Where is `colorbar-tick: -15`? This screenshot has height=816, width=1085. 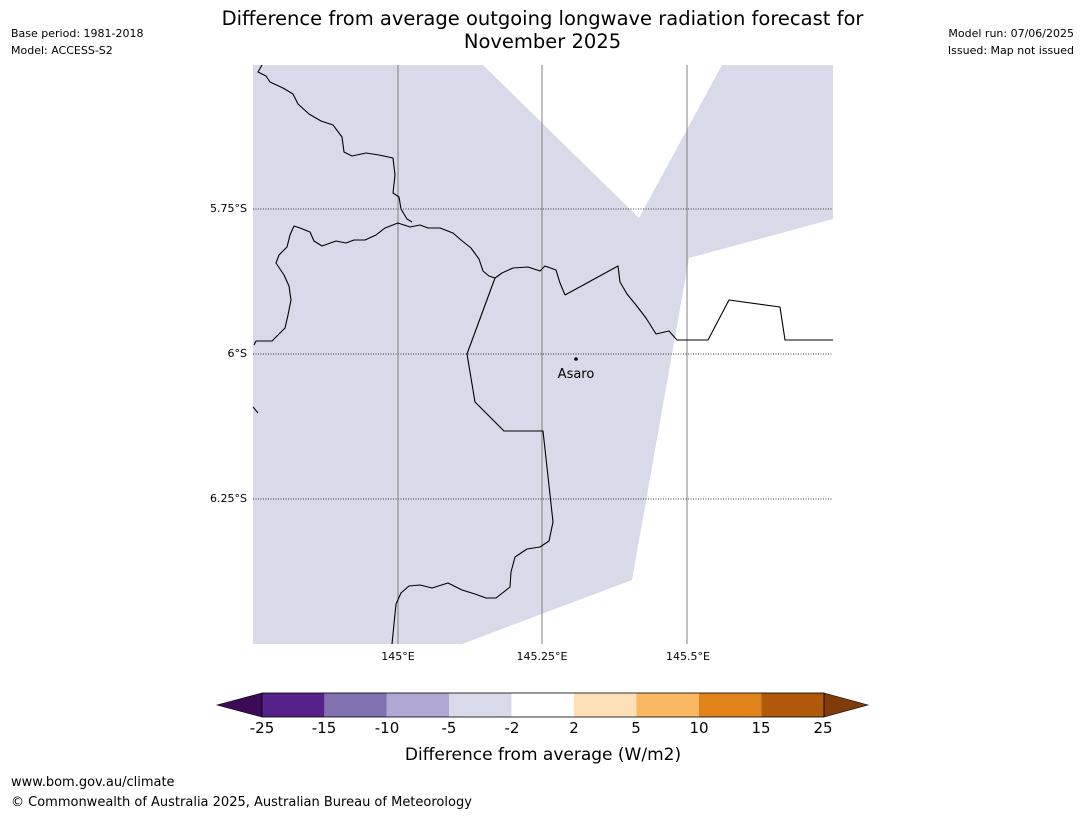 colorbar-tick: -15 is located at coordinates (324, 728).